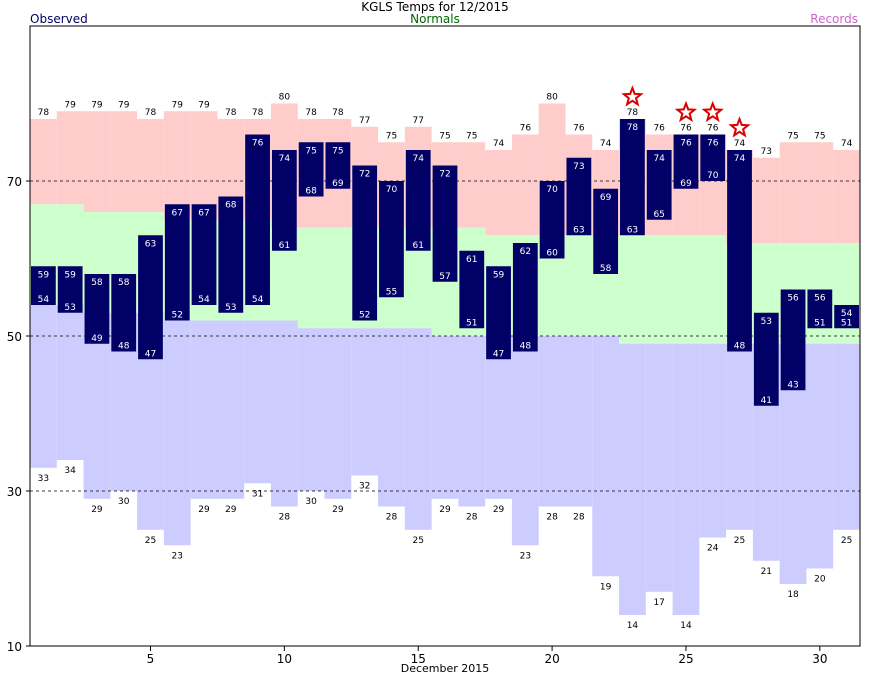  What do you see at coordinates (766, 572) in the screenshot?
I see `record-low-label: 21` at bounding box center [766, 572].